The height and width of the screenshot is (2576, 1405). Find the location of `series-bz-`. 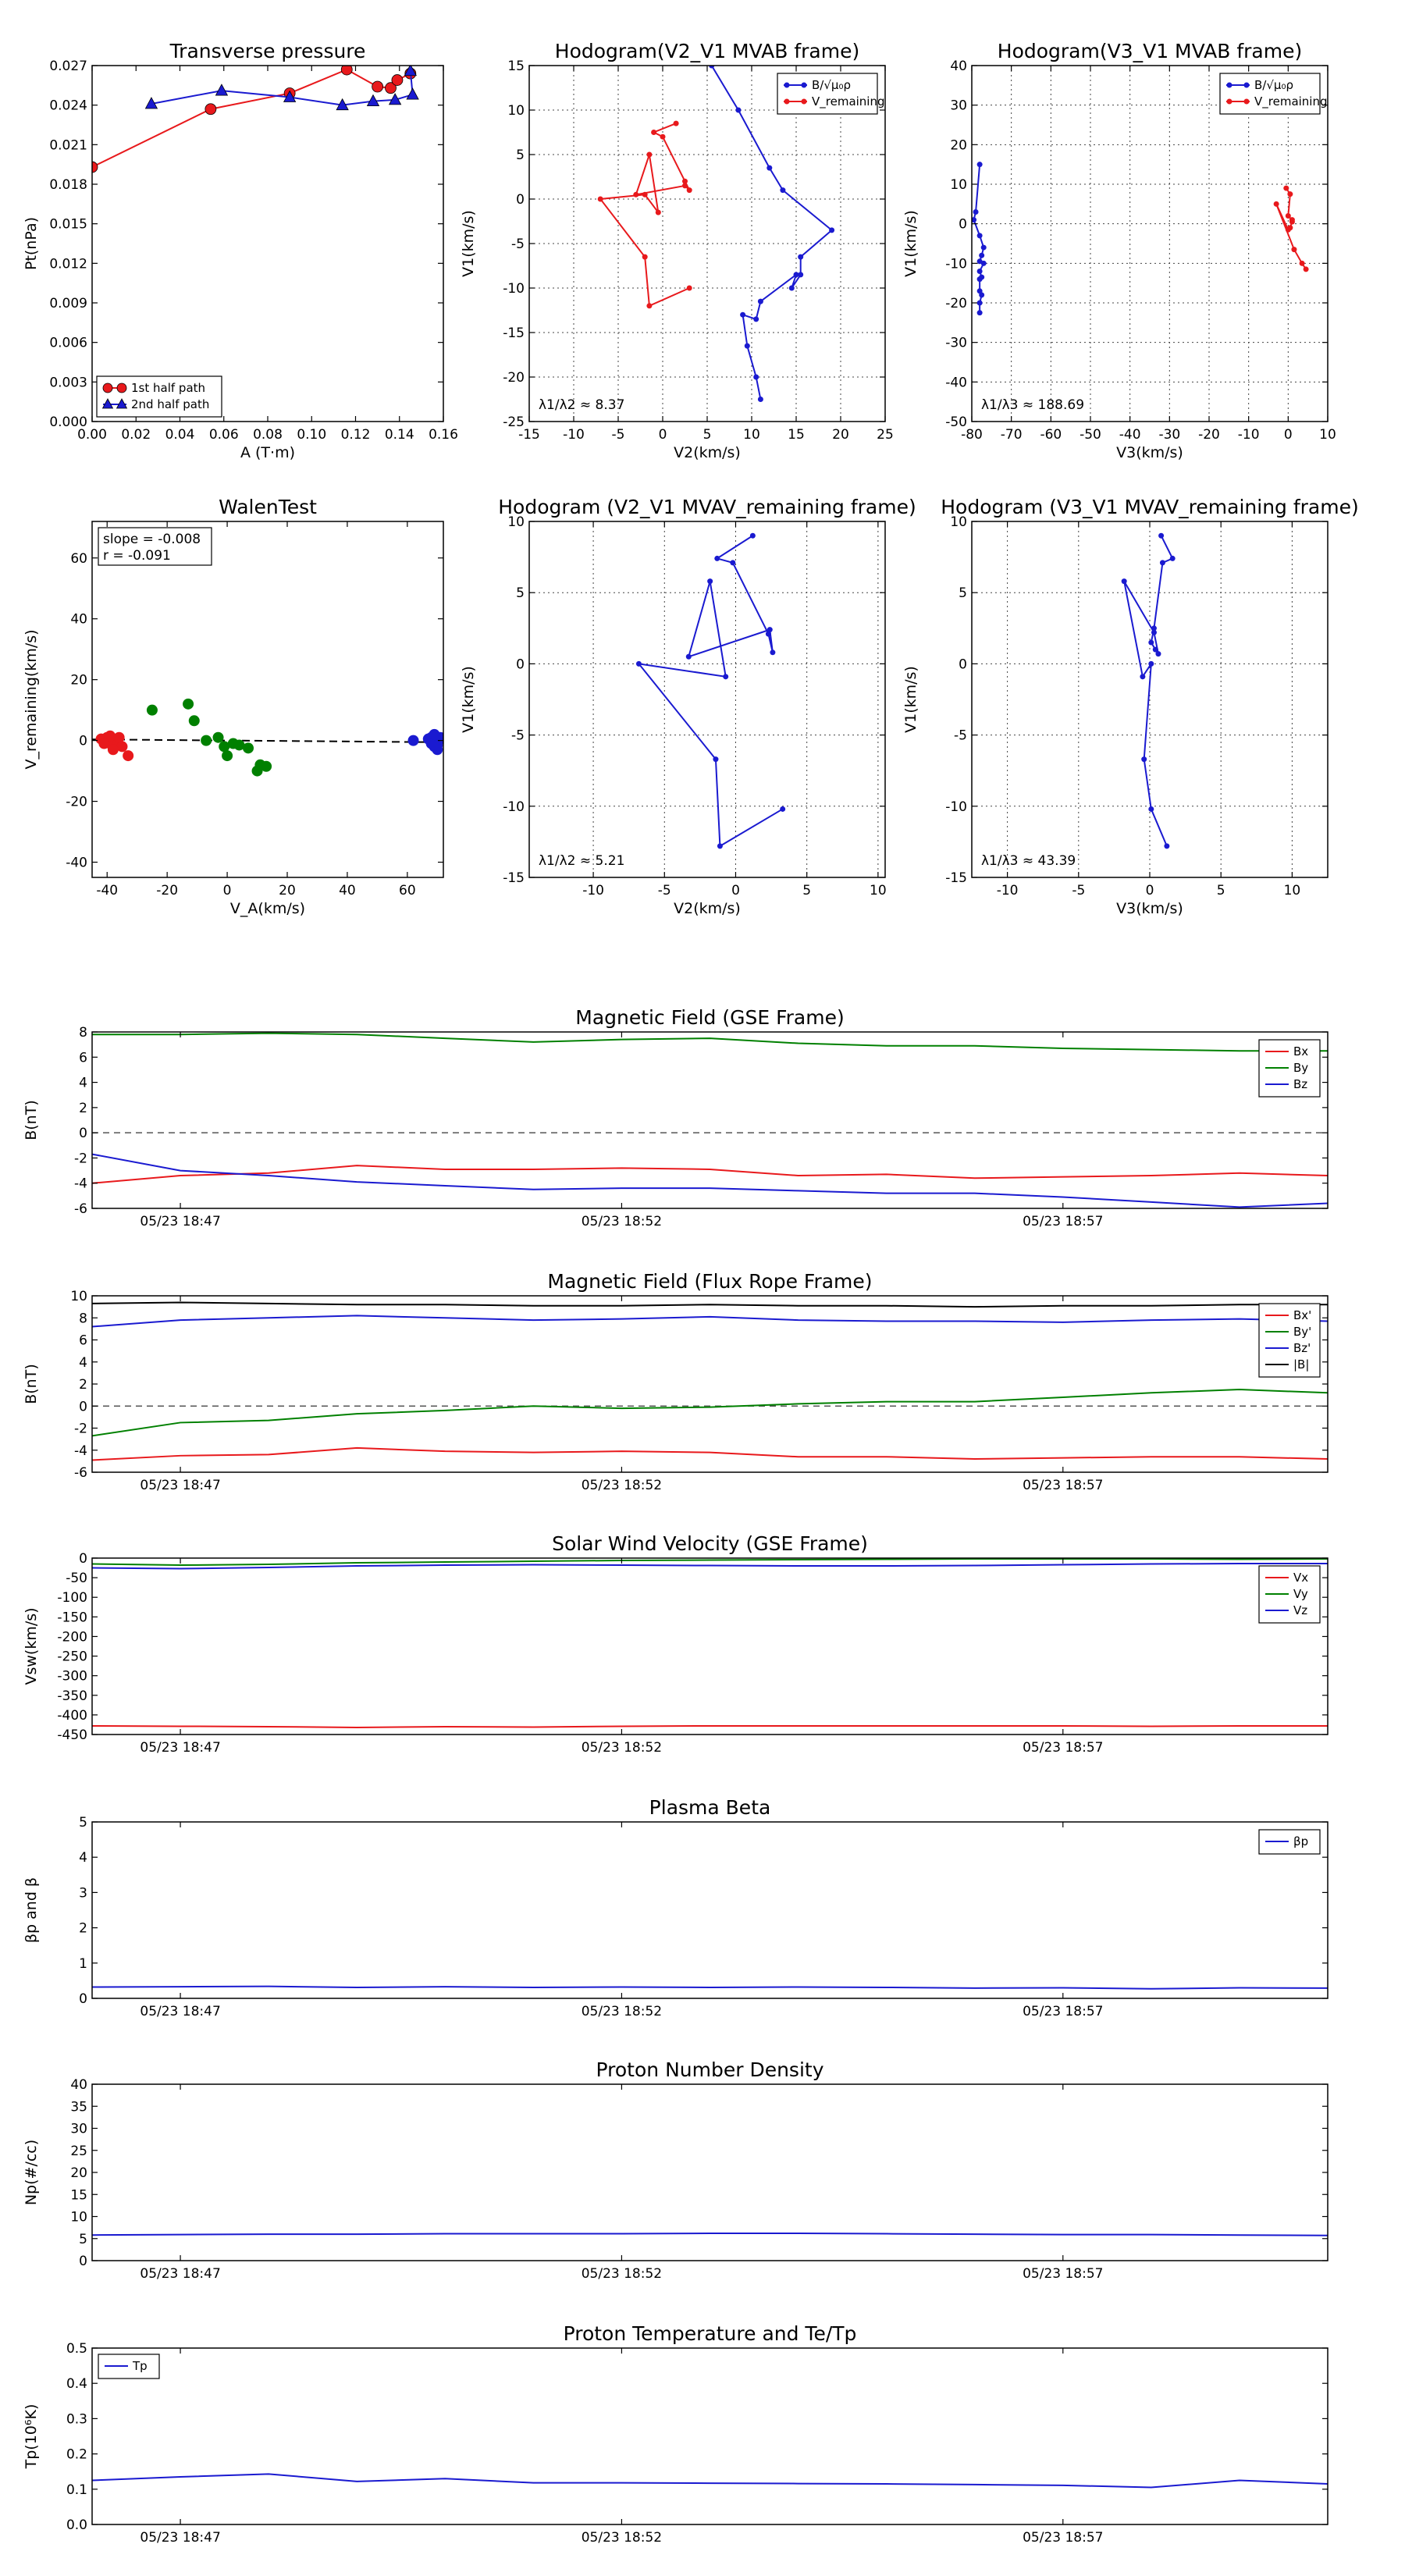

series-bz- is located at coordinates (710, 1321).